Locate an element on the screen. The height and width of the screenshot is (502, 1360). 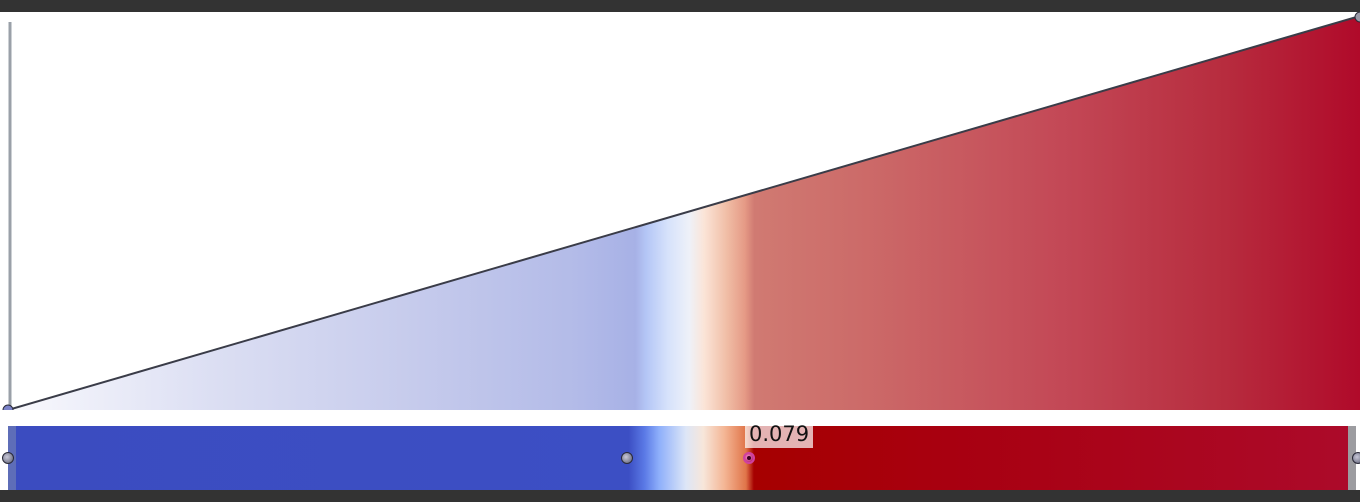
color-point-max is located at coordinates (1356, 458).